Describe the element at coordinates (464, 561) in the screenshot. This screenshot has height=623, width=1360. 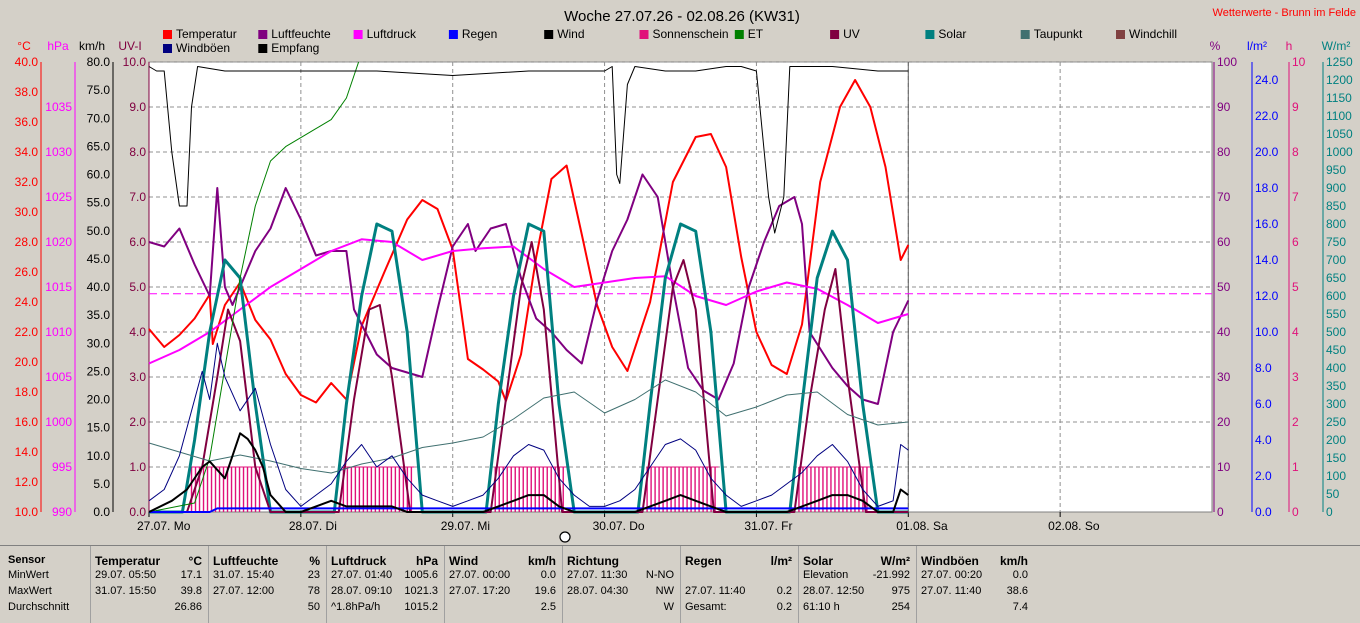
I see `column-header: Wind` at that location.